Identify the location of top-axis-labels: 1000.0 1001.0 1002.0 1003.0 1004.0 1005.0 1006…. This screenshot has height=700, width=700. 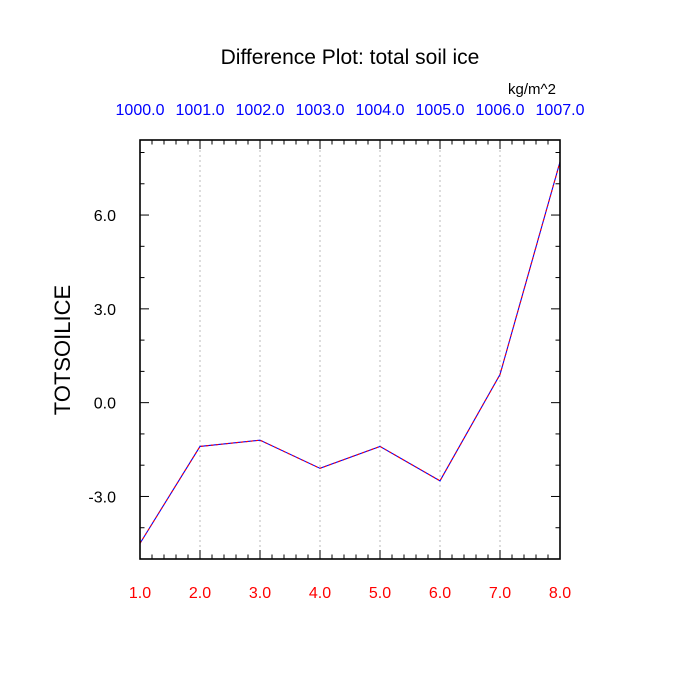
(350, 110).